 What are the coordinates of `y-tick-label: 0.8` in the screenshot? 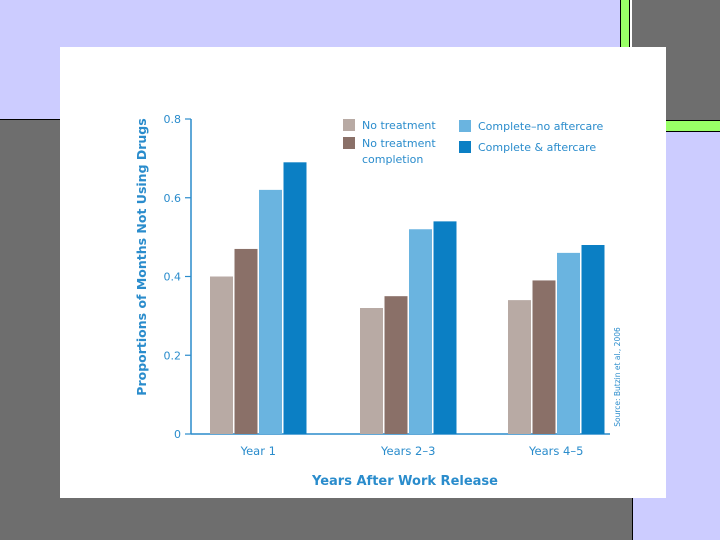 It's located at (173, 119).